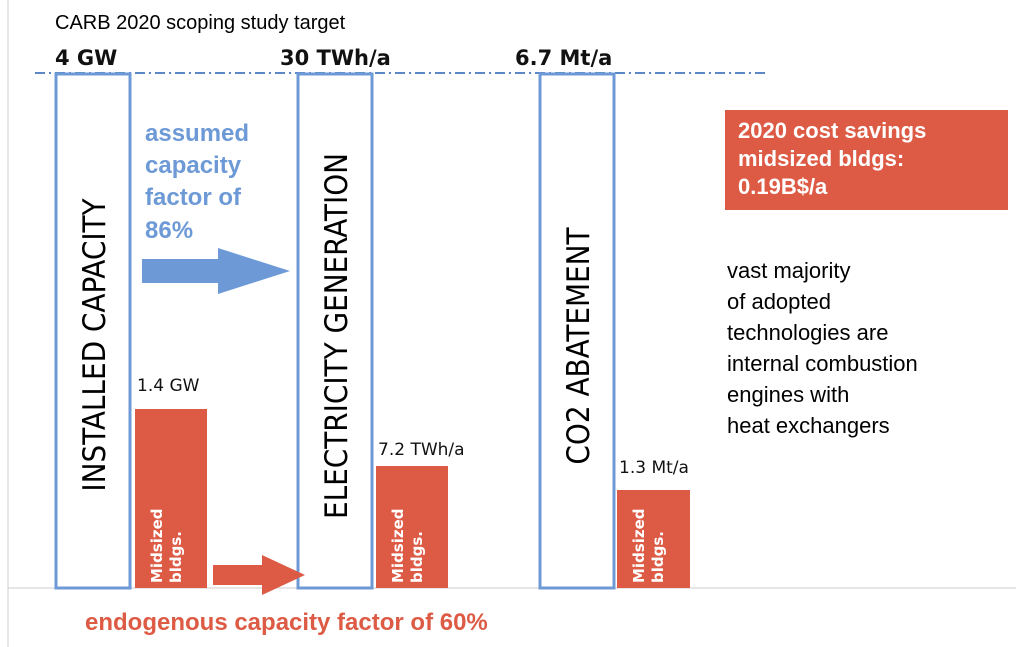  I want to click on callout-box, so click(866, 160).